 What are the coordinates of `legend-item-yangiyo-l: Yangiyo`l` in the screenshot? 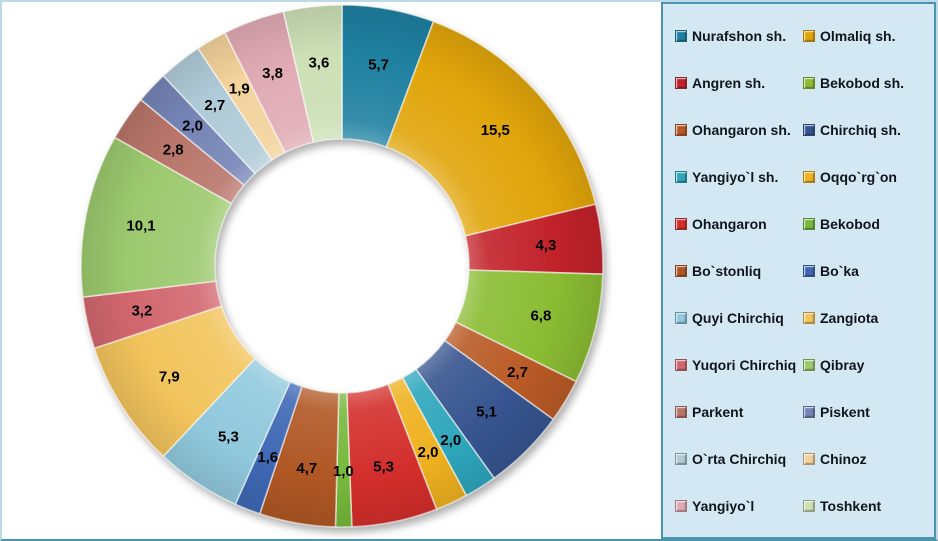 It's located at (739, 506).